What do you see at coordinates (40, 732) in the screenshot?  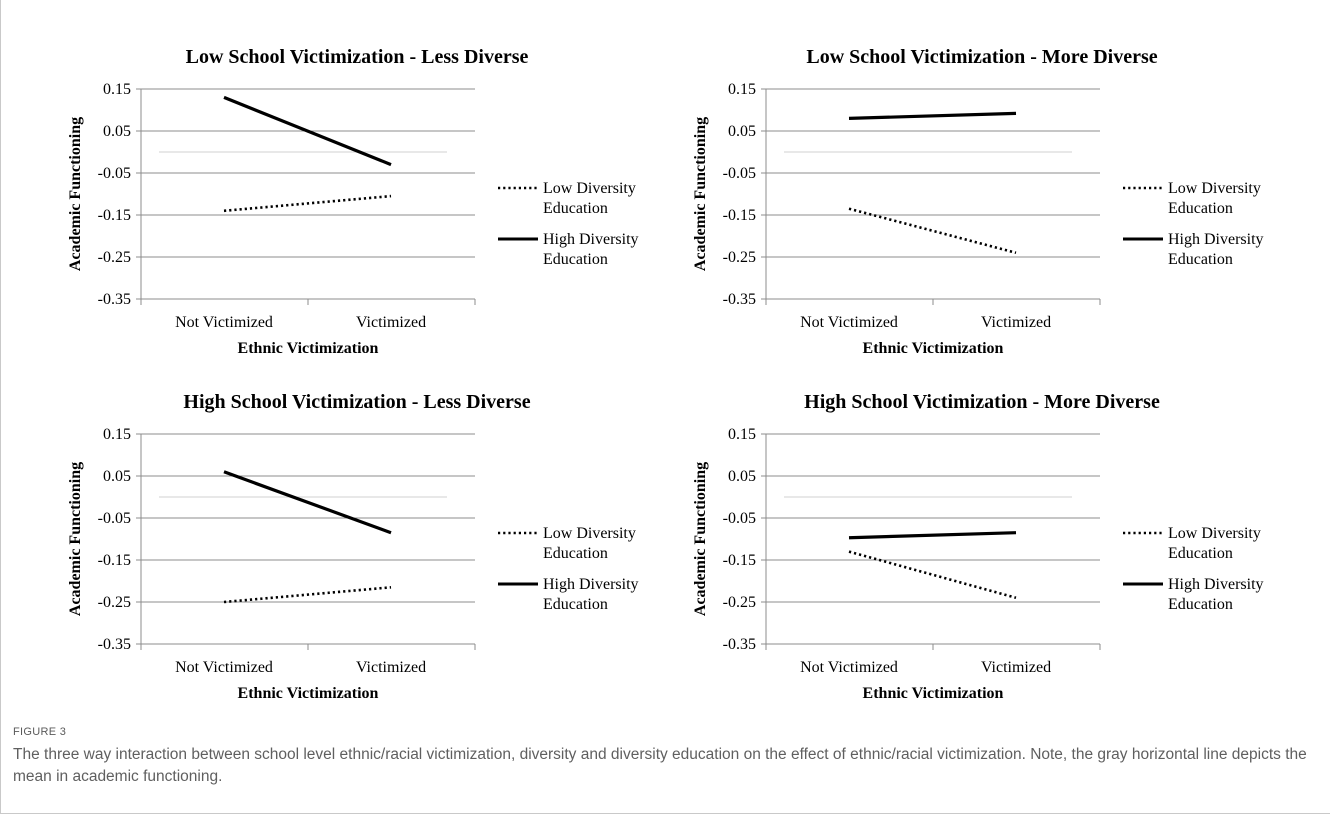 I see `figure-label: FIGURE 3` at bounding box center [40, 732].